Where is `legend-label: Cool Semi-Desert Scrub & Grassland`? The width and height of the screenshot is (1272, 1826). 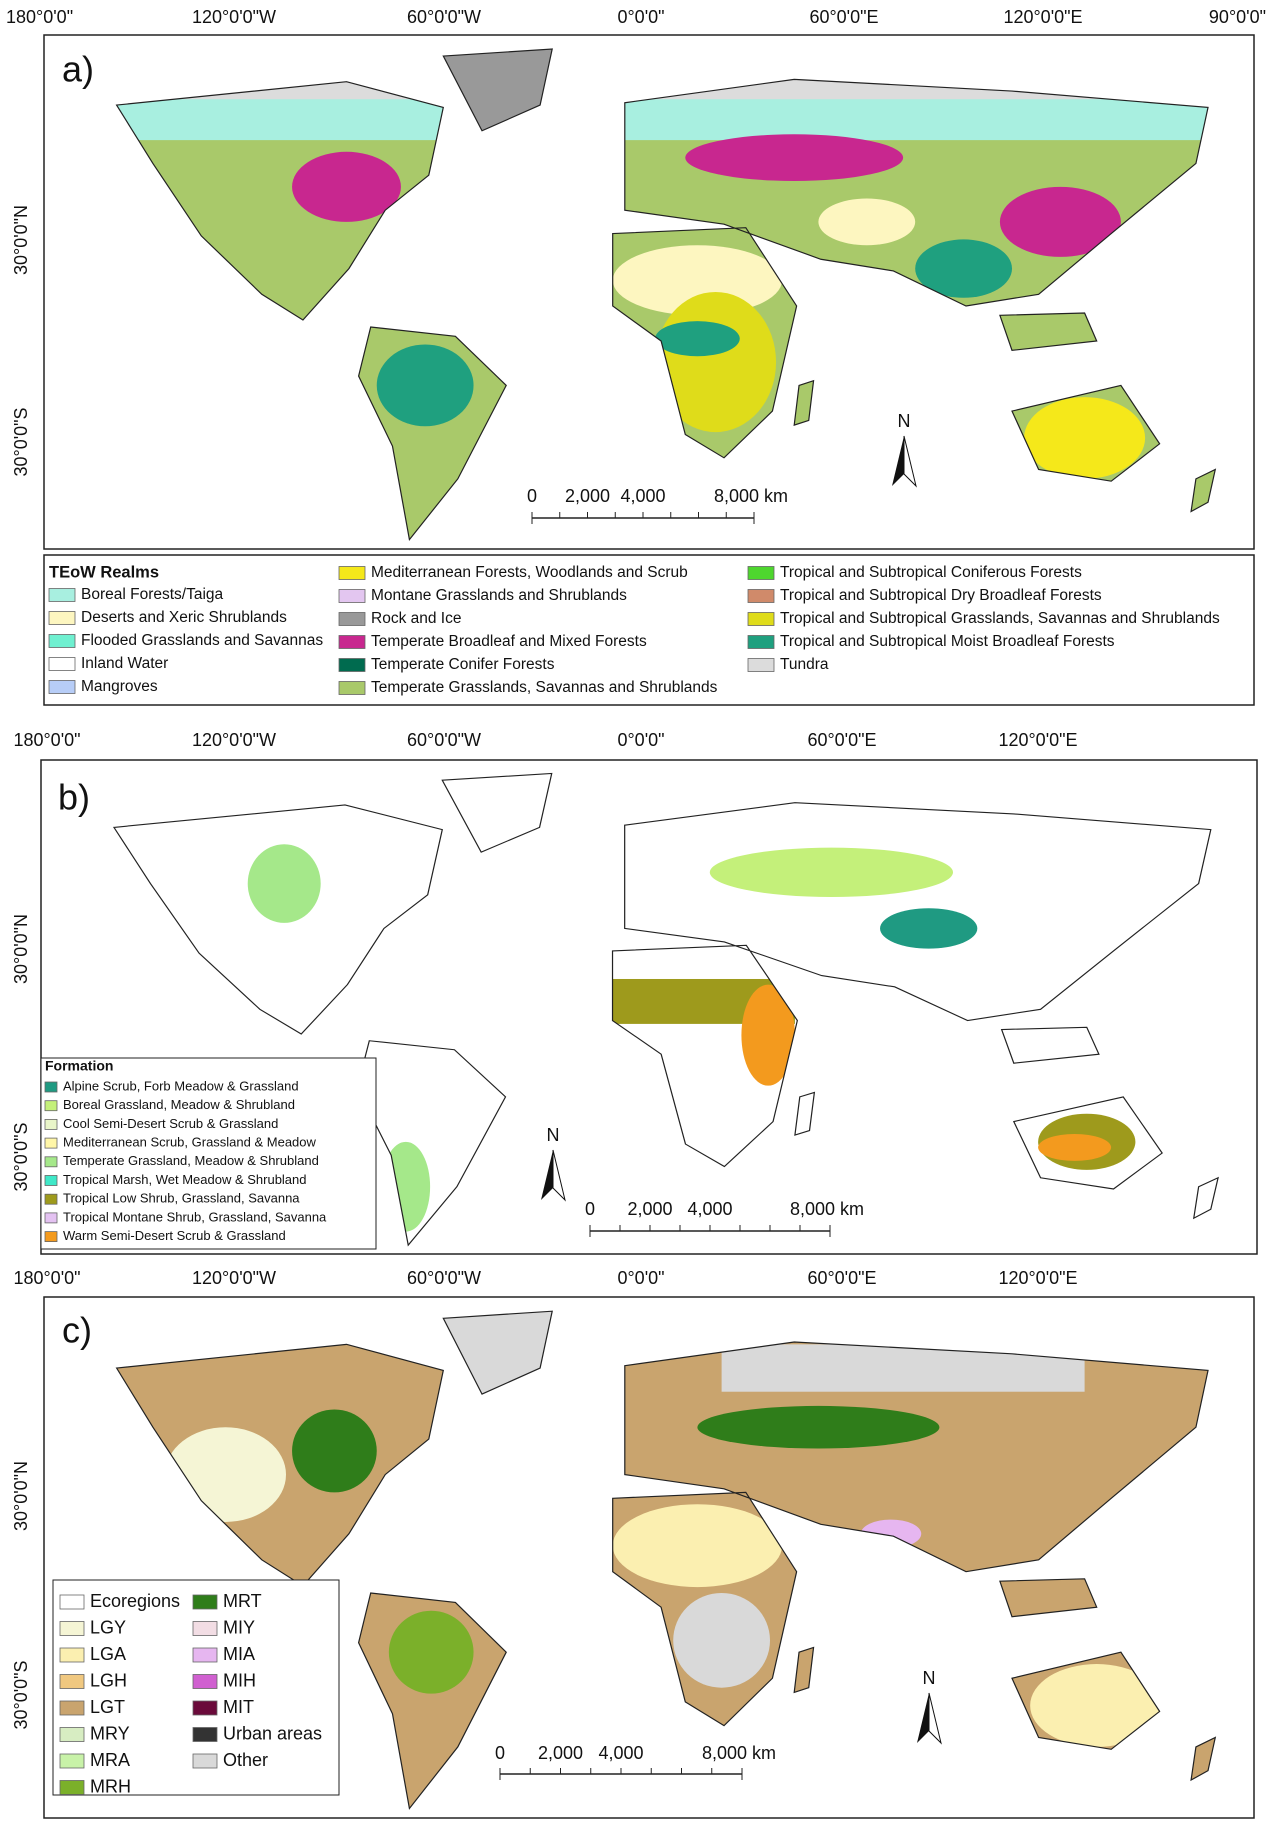
legend-label: Cool Semi-Desert Scrub & Grassland is located at coordinates (170, 1123).